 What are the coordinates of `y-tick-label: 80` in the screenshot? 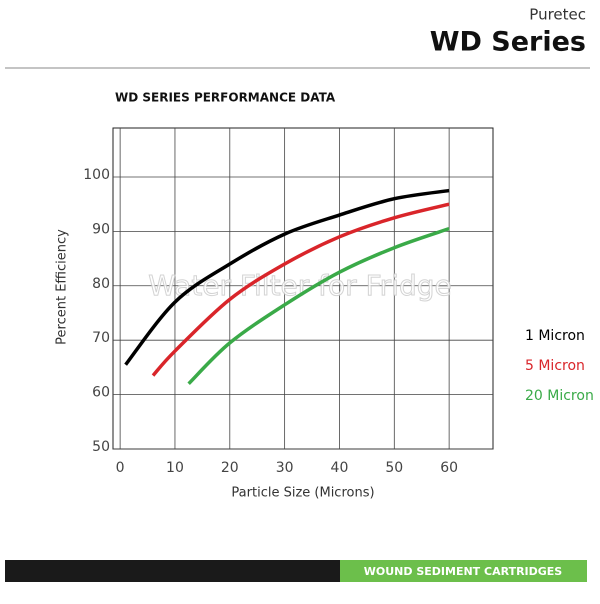 It's located at (101, 284).